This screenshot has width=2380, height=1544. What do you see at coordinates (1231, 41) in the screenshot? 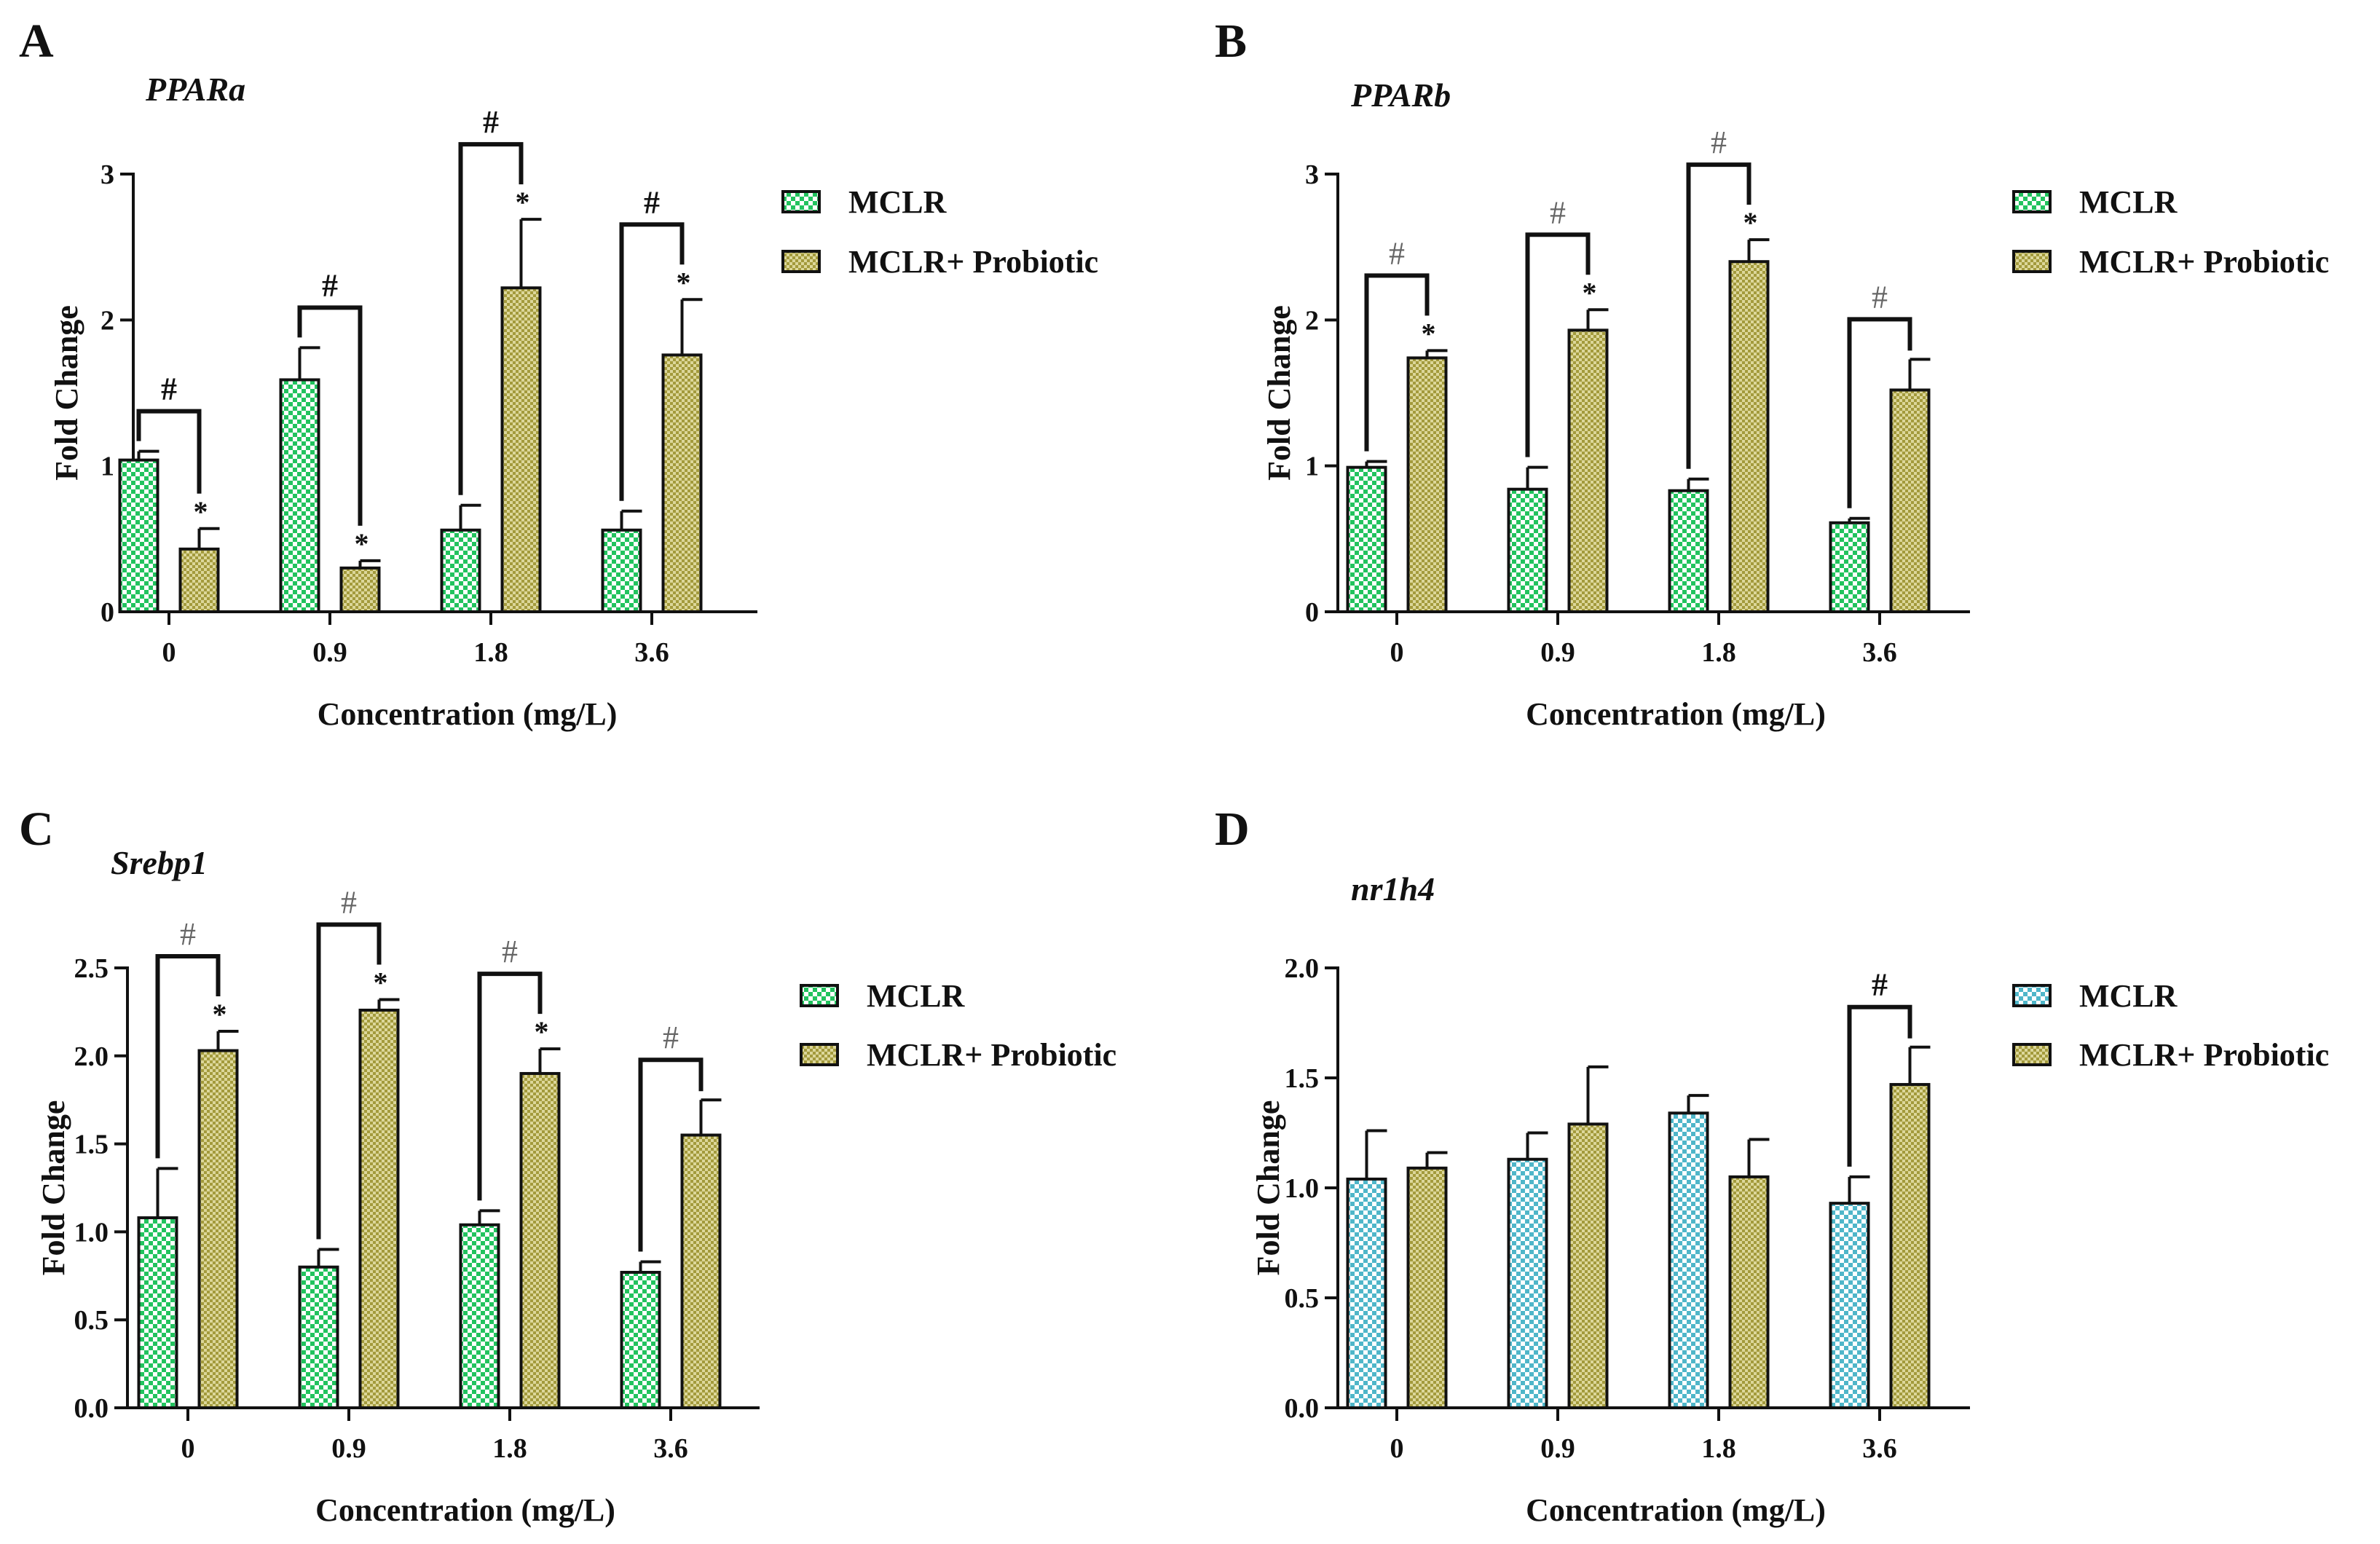
I see `panel-letter: B` at bounding box center [1231, 41].